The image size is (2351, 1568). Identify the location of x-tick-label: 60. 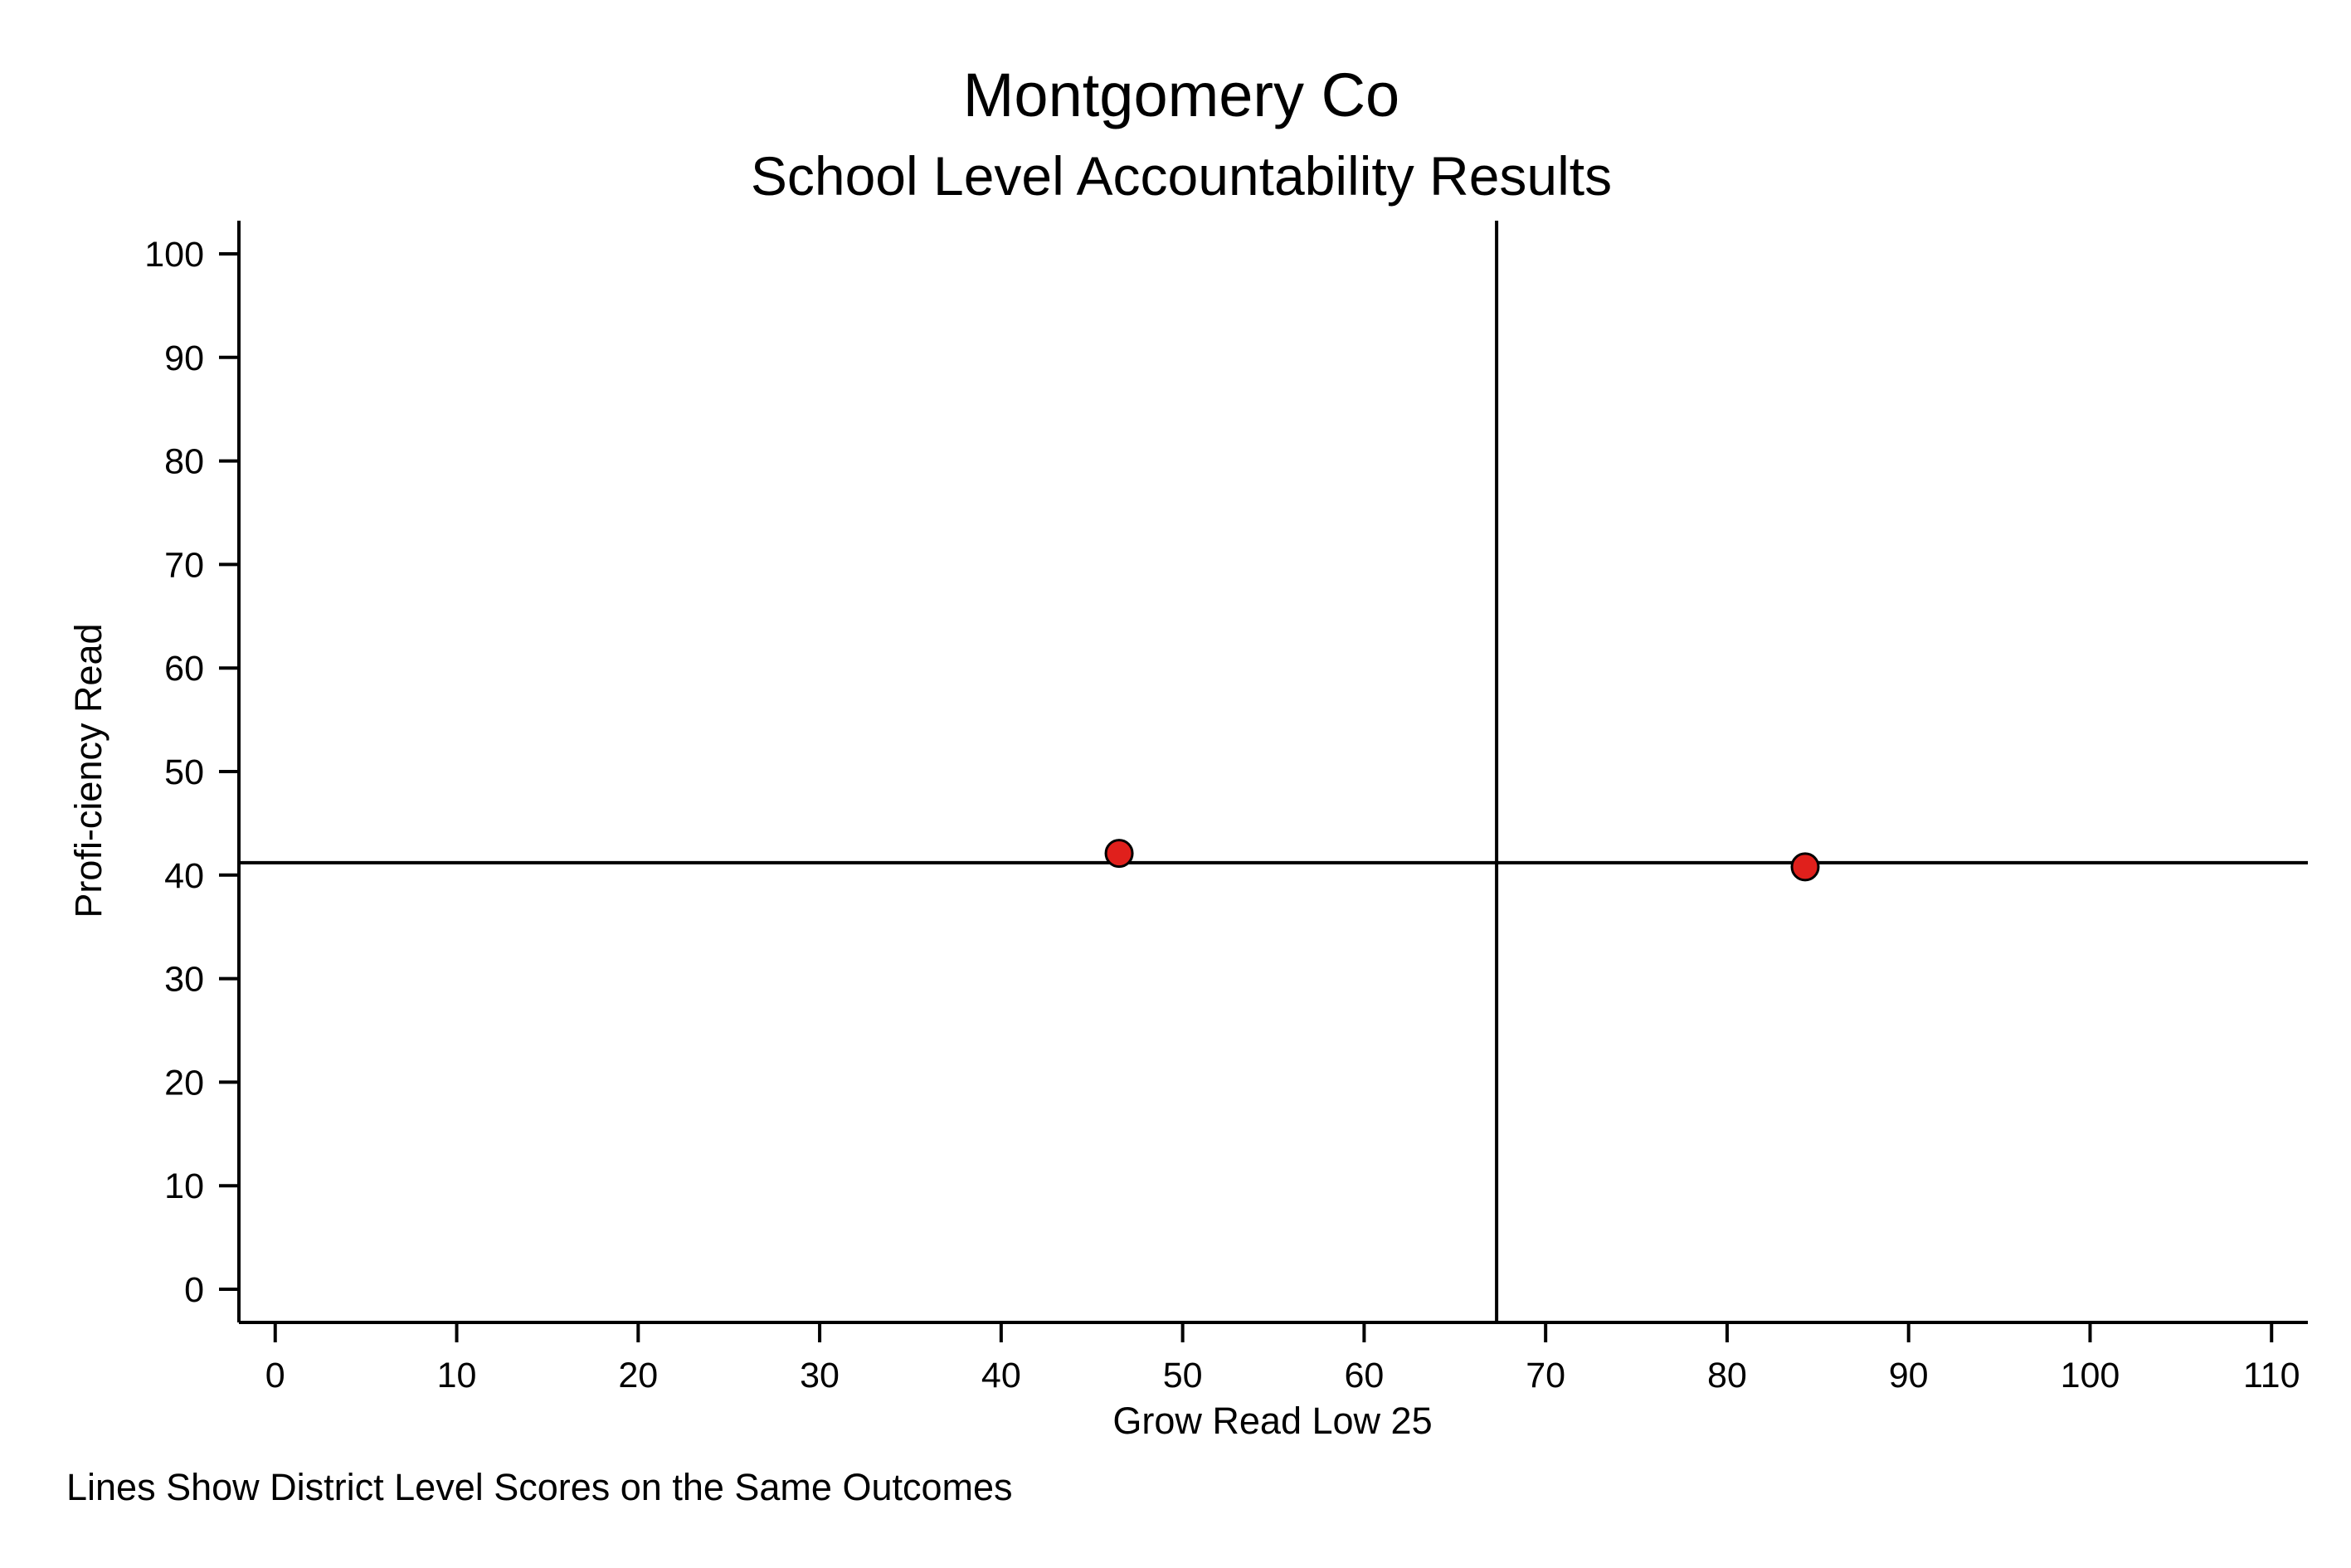
(1364, 1375).